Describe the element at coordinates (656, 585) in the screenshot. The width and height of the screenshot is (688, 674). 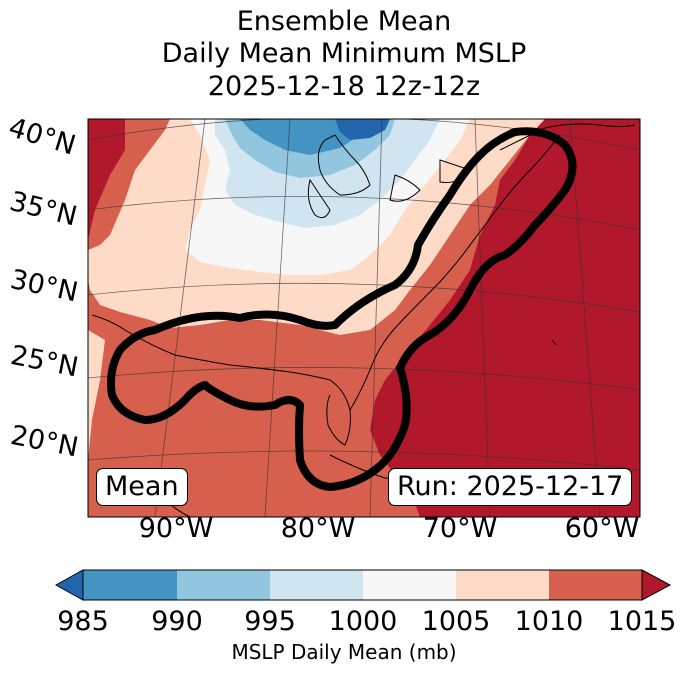
I see `colorbar-extend-high` at that location.